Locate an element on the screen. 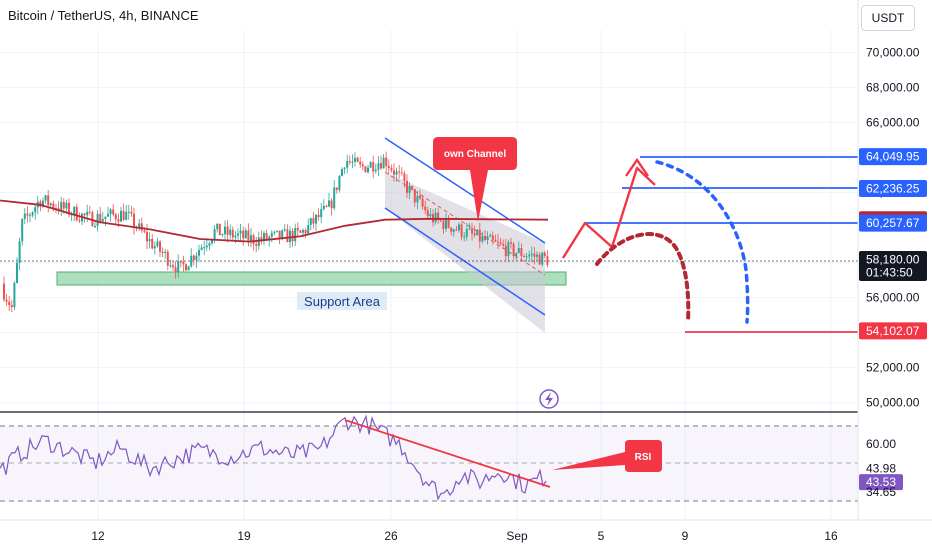  rsi-tag-value: 43.53 is located at coordinates (881, 482).